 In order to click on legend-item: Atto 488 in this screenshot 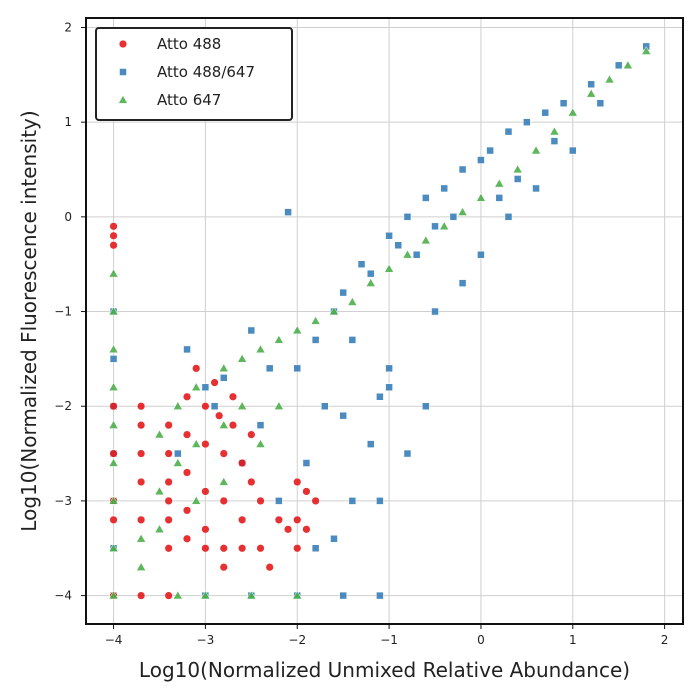, I will do `click(169, 44)`.